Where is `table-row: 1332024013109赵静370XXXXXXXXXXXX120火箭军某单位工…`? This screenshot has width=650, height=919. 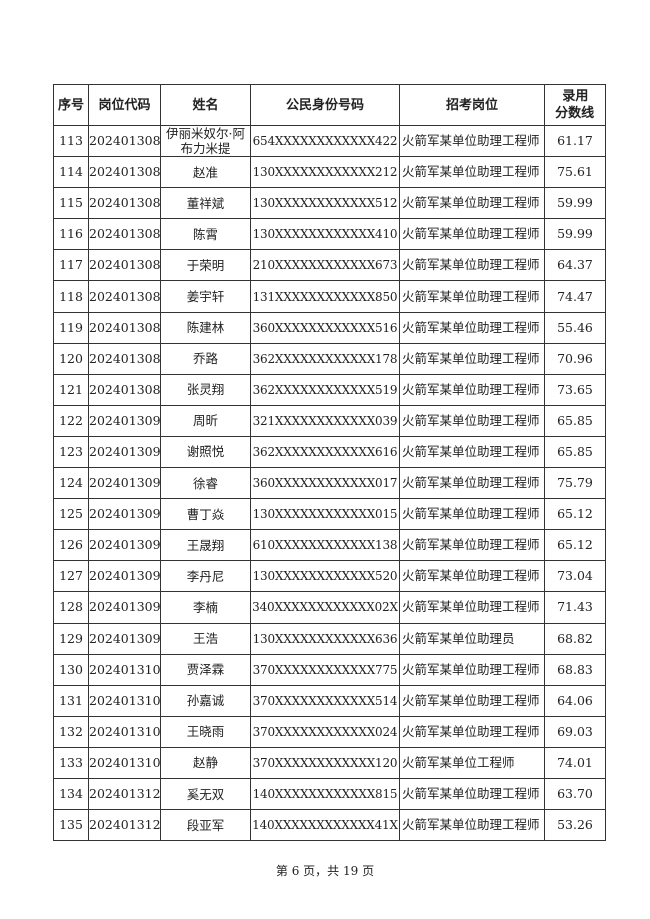 table-row: 1332024013109赵静370XXXXXXXXXXXX120火箭军某单位工… is located at coordinates (329, 762).